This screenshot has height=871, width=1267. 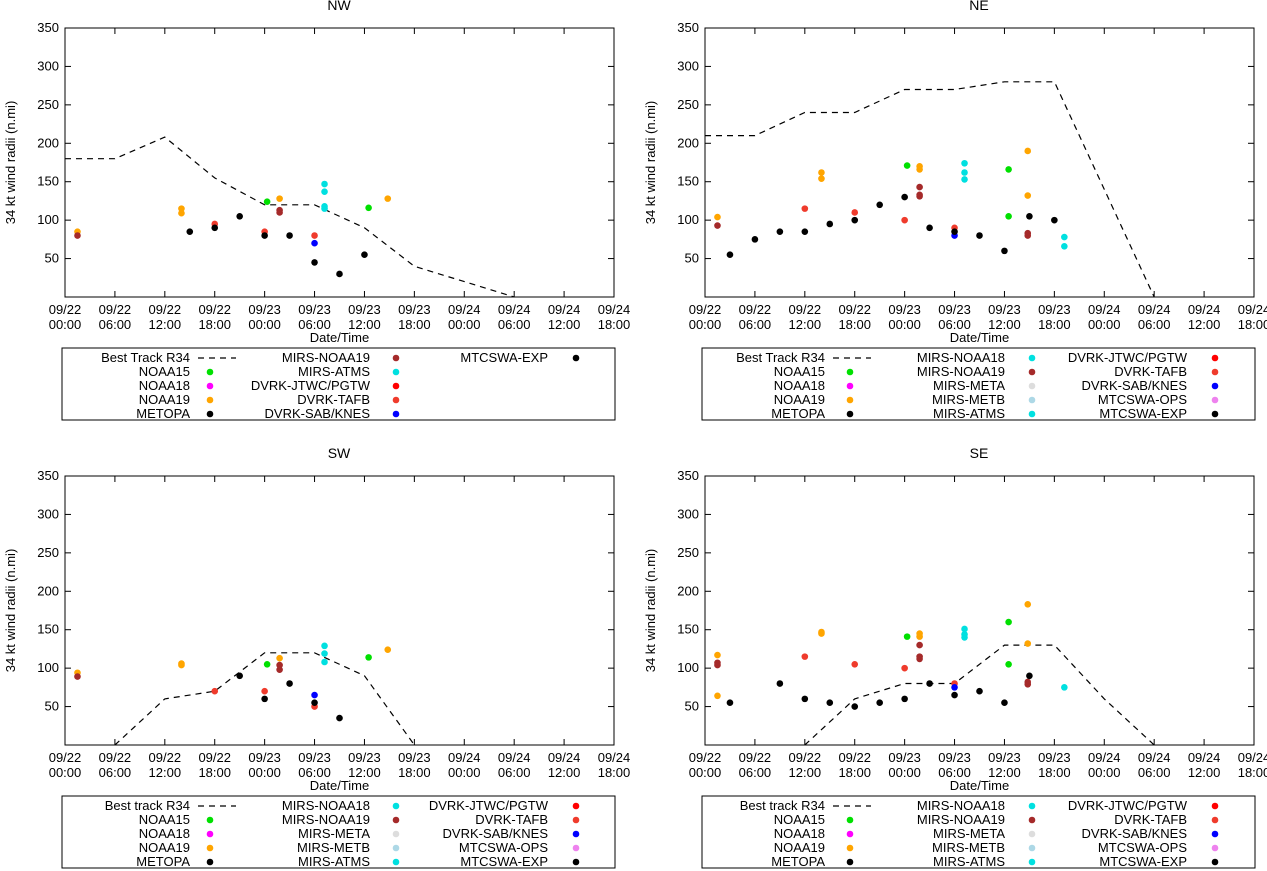 What do you see at coordinates (854, 772) in the screenshot?
I see `x-tick-label-time: 18:00` at bounding box center [854, 772].